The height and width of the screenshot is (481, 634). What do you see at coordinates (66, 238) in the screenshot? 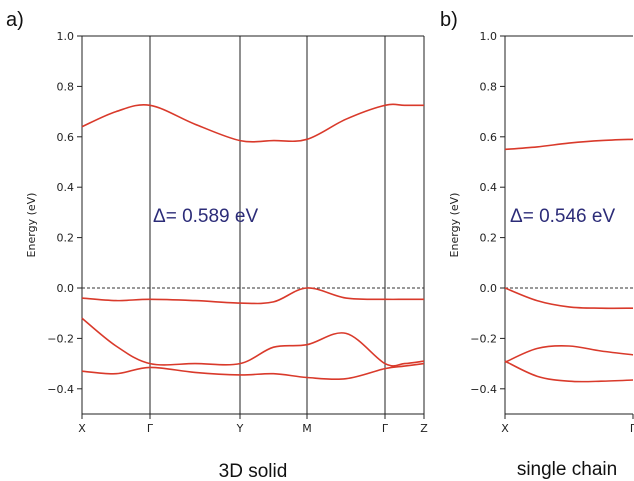
I see `panel-a-ytick-label: 0.2` at bounding box center [66, 238].